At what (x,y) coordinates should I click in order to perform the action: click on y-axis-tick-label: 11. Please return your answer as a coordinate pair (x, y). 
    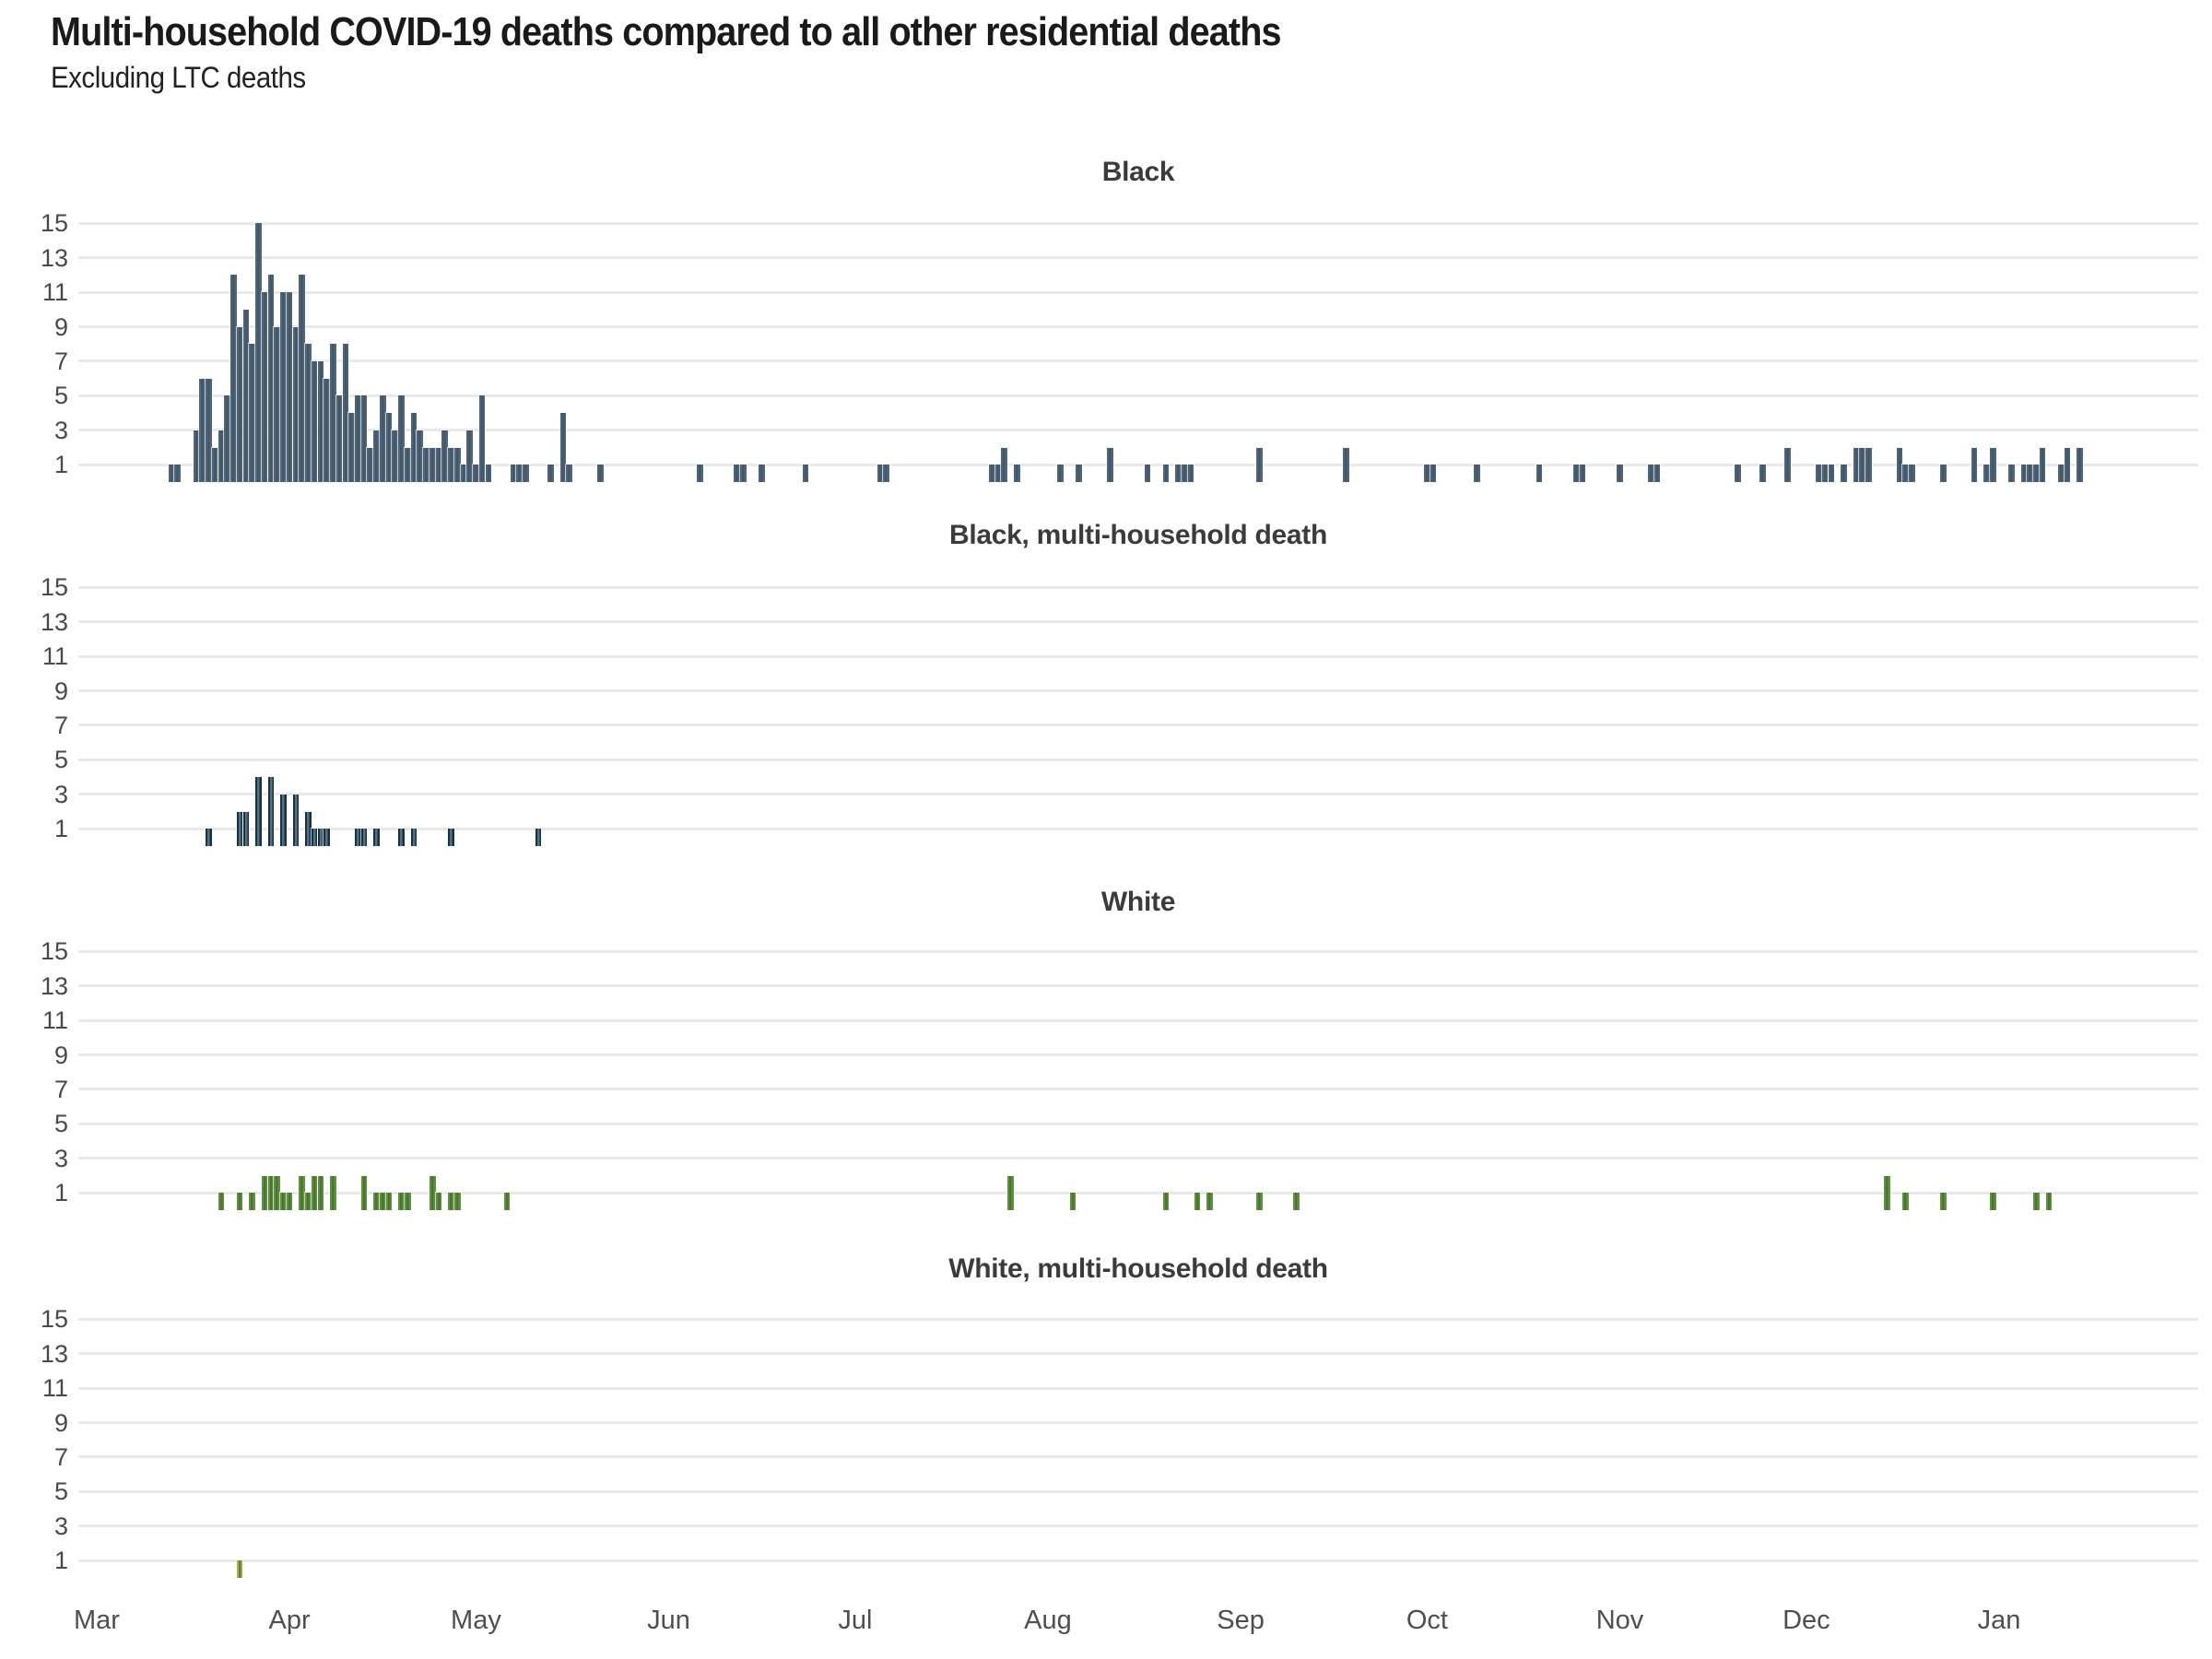
    Looking at the image, I should click on (54, 656).